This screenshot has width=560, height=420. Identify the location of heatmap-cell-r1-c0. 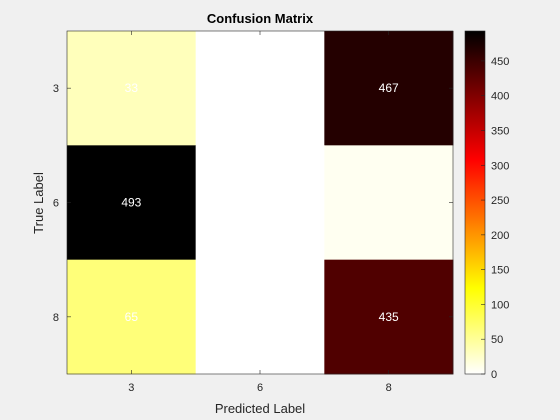
(132, 203).